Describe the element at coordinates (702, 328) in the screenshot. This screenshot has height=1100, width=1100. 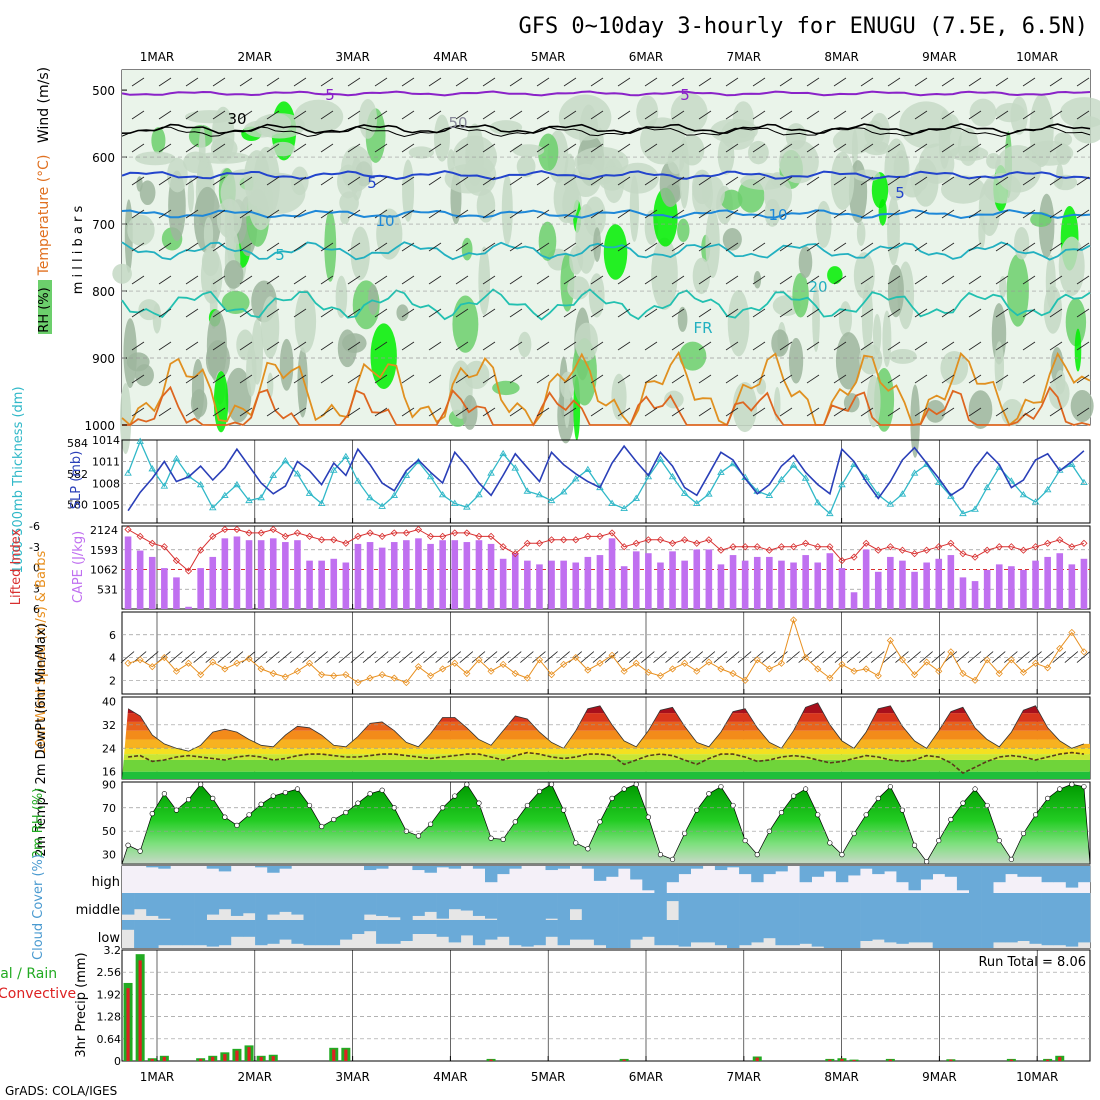
I see `contour-label: FR` at that location.